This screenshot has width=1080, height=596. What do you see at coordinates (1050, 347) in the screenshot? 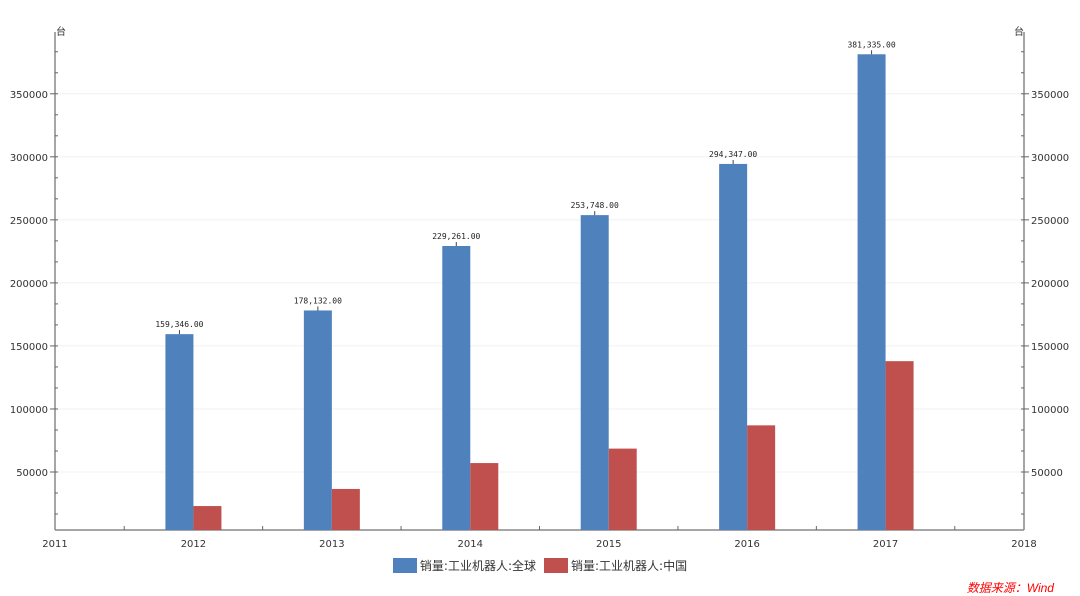
I see `y-tick-label-right: 150000` at bounding box center [1050, 347].